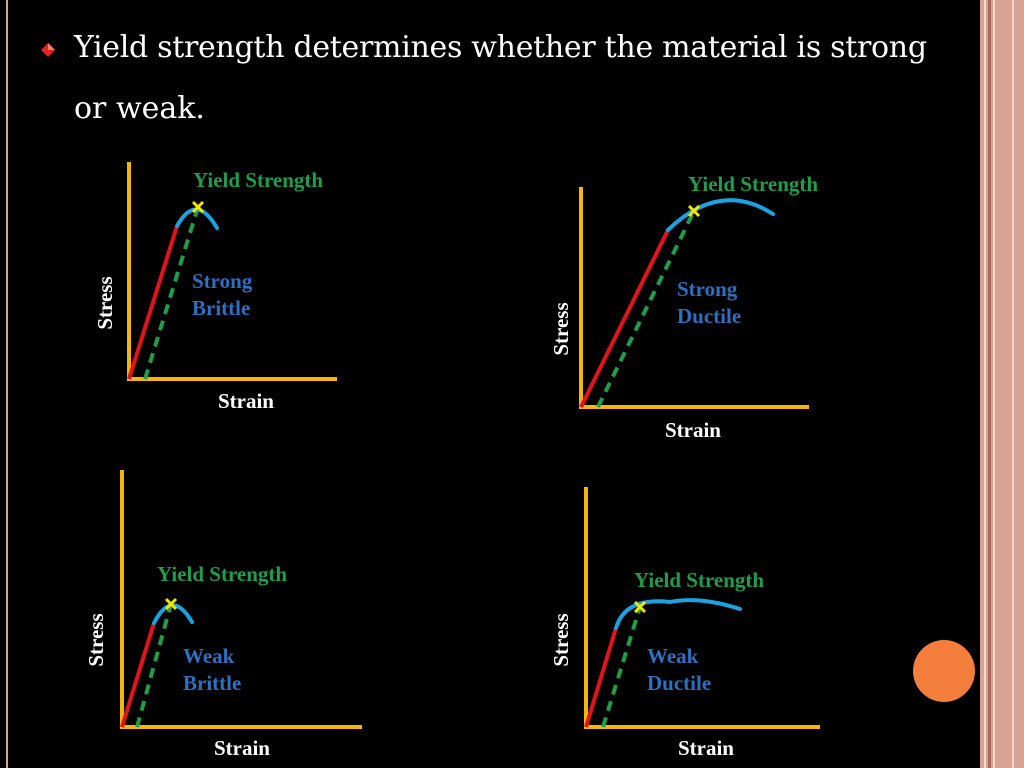  What do you see at coordinates (241, 599) in the screenshot?
I see `axes` at bounding box center [241, 599].